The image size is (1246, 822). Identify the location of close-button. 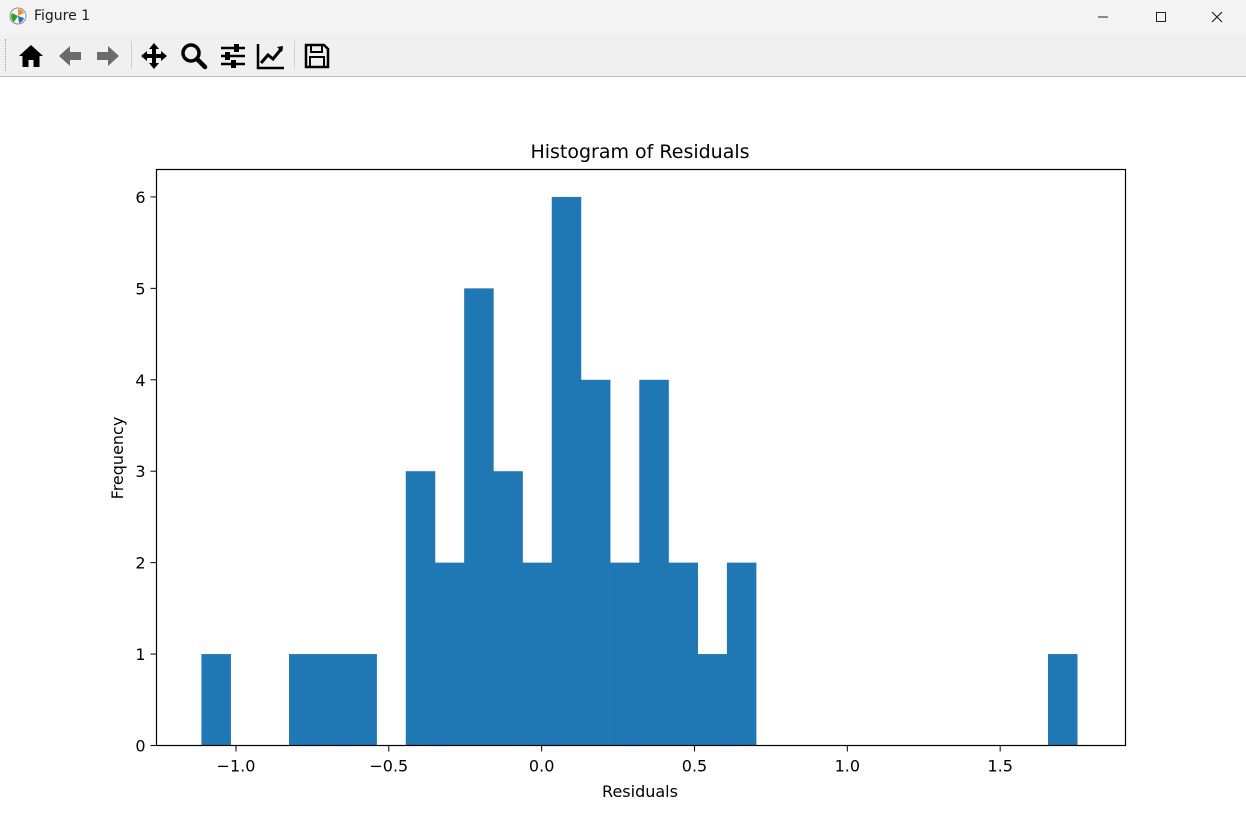
(1217, 17).